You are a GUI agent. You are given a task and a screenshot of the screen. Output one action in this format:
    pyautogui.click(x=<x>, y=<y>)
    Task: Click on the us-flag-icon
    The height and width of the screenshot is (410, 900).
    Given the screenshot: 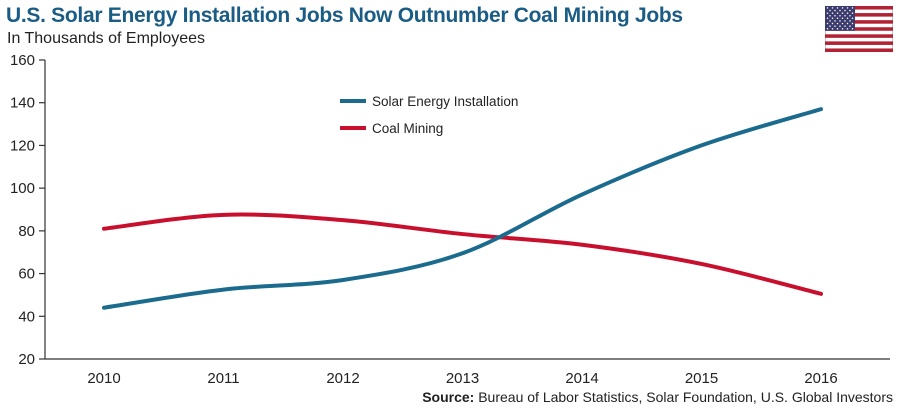 What is the action you would take?
    pyautogui.click(x=859, y=29)
    